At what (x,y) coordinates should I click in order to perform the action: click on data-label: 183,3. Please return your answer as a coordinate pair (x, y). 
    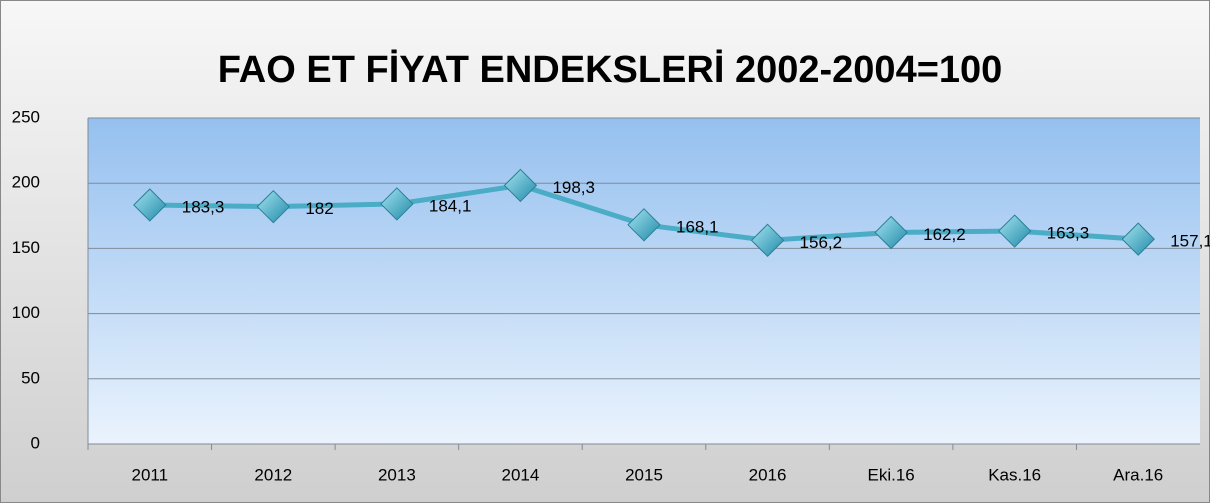
    Looking at the image, I should click on (203, 206).